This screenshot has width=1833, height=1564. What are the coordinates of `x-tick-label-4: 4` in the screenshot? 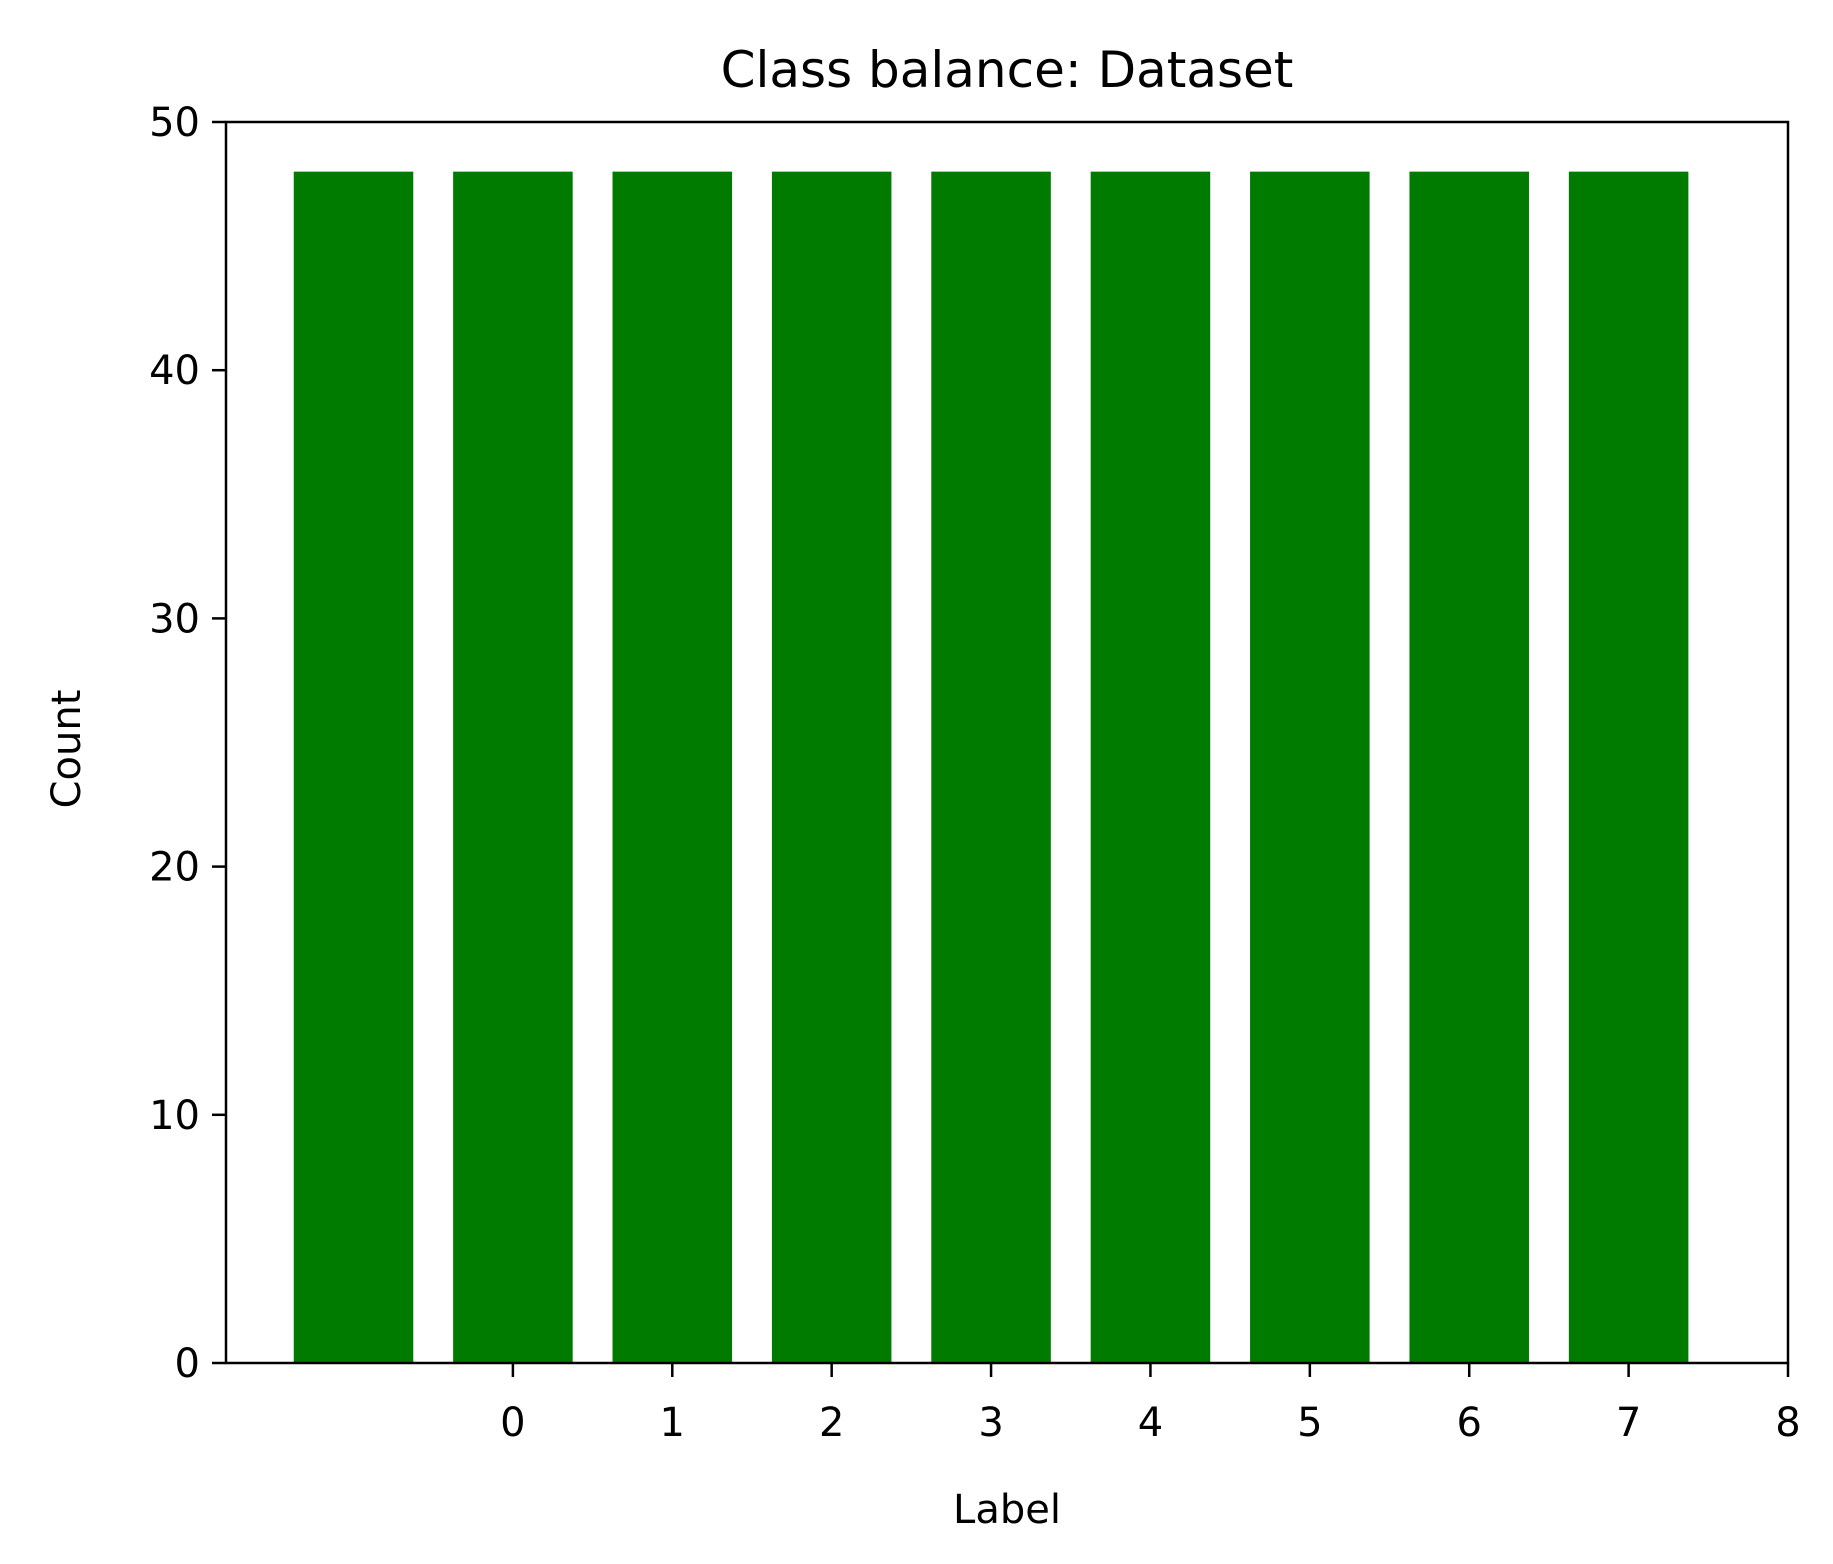 It's located at (1150, 1423).